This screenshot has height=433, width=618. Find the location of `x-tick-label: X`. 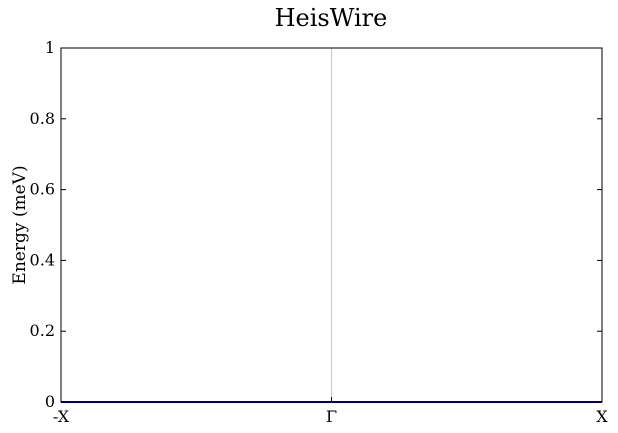

x-tick-label: X is located at coordinates (602, 416).